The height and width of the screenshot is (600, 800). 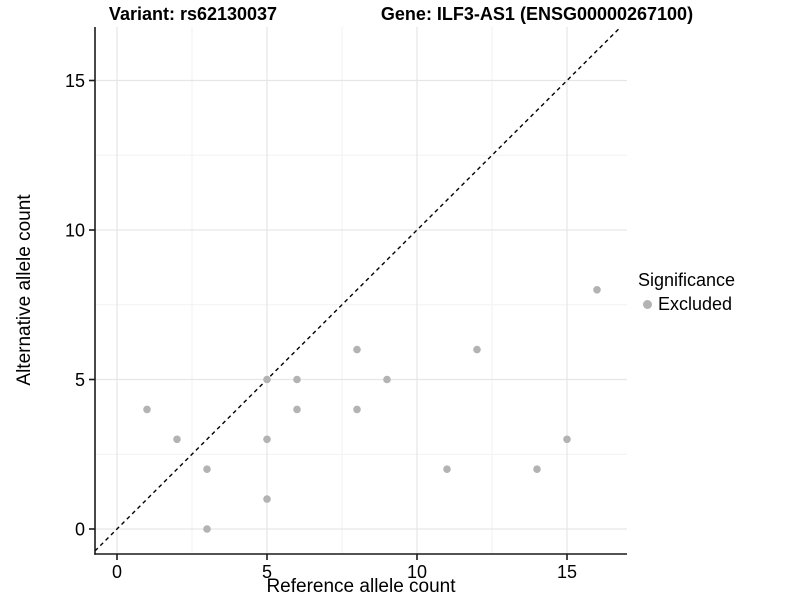 I want to click on legend-item-excluded: Excluded, so click(x=686, y=304).